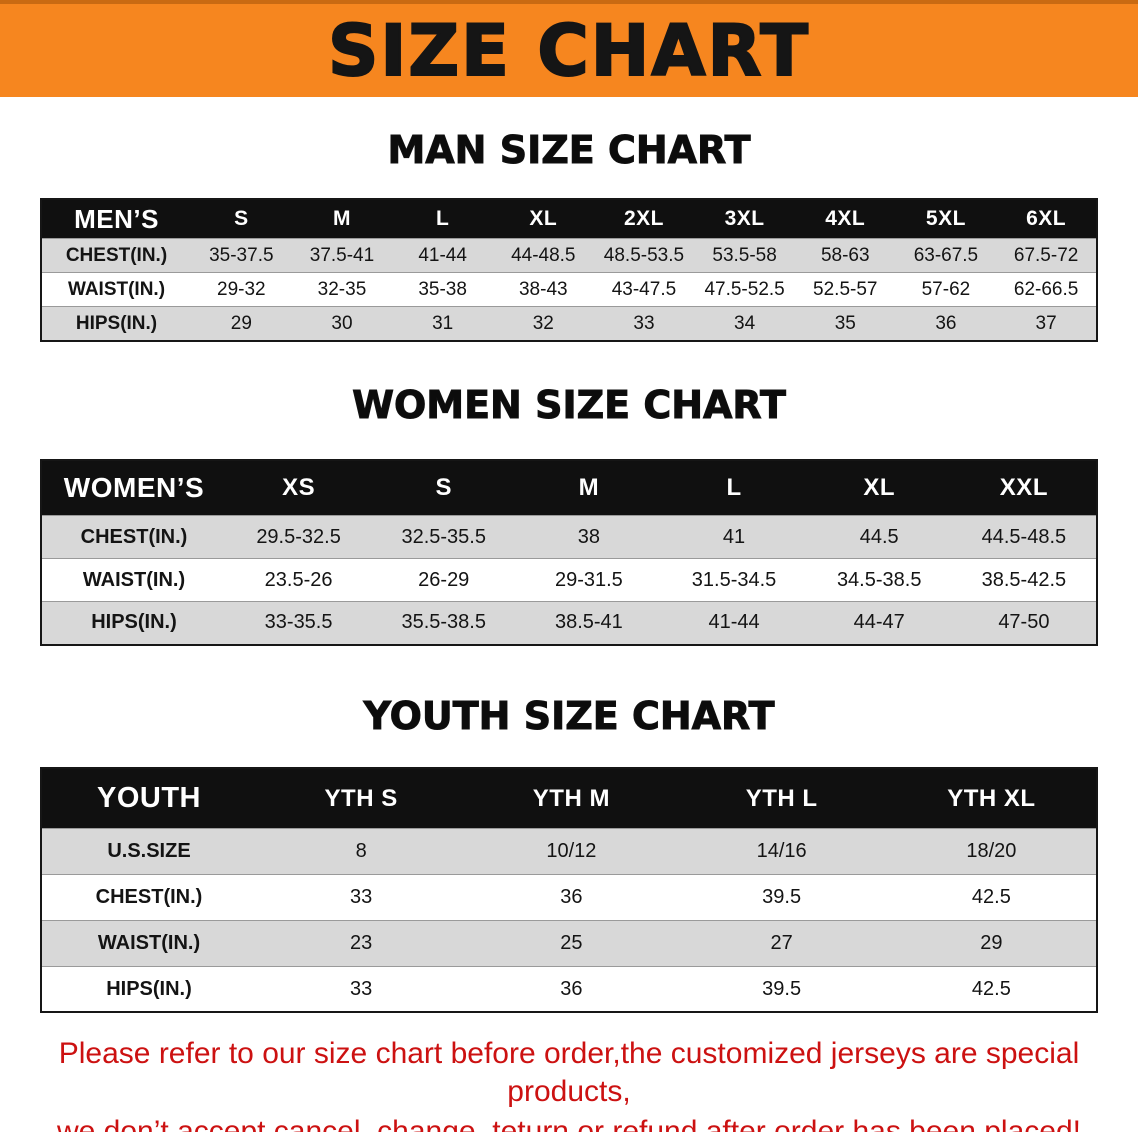  Describe the element at coordinates (991, 850) in the screenshot. I see `value-cell: 18/20` at that location.